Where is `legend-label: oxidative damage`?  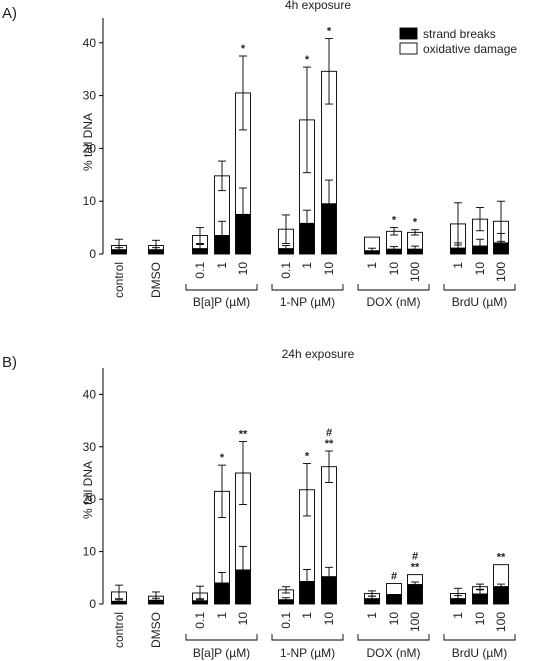
legend-label: oxidative damage is located at coordinates (470, 49).